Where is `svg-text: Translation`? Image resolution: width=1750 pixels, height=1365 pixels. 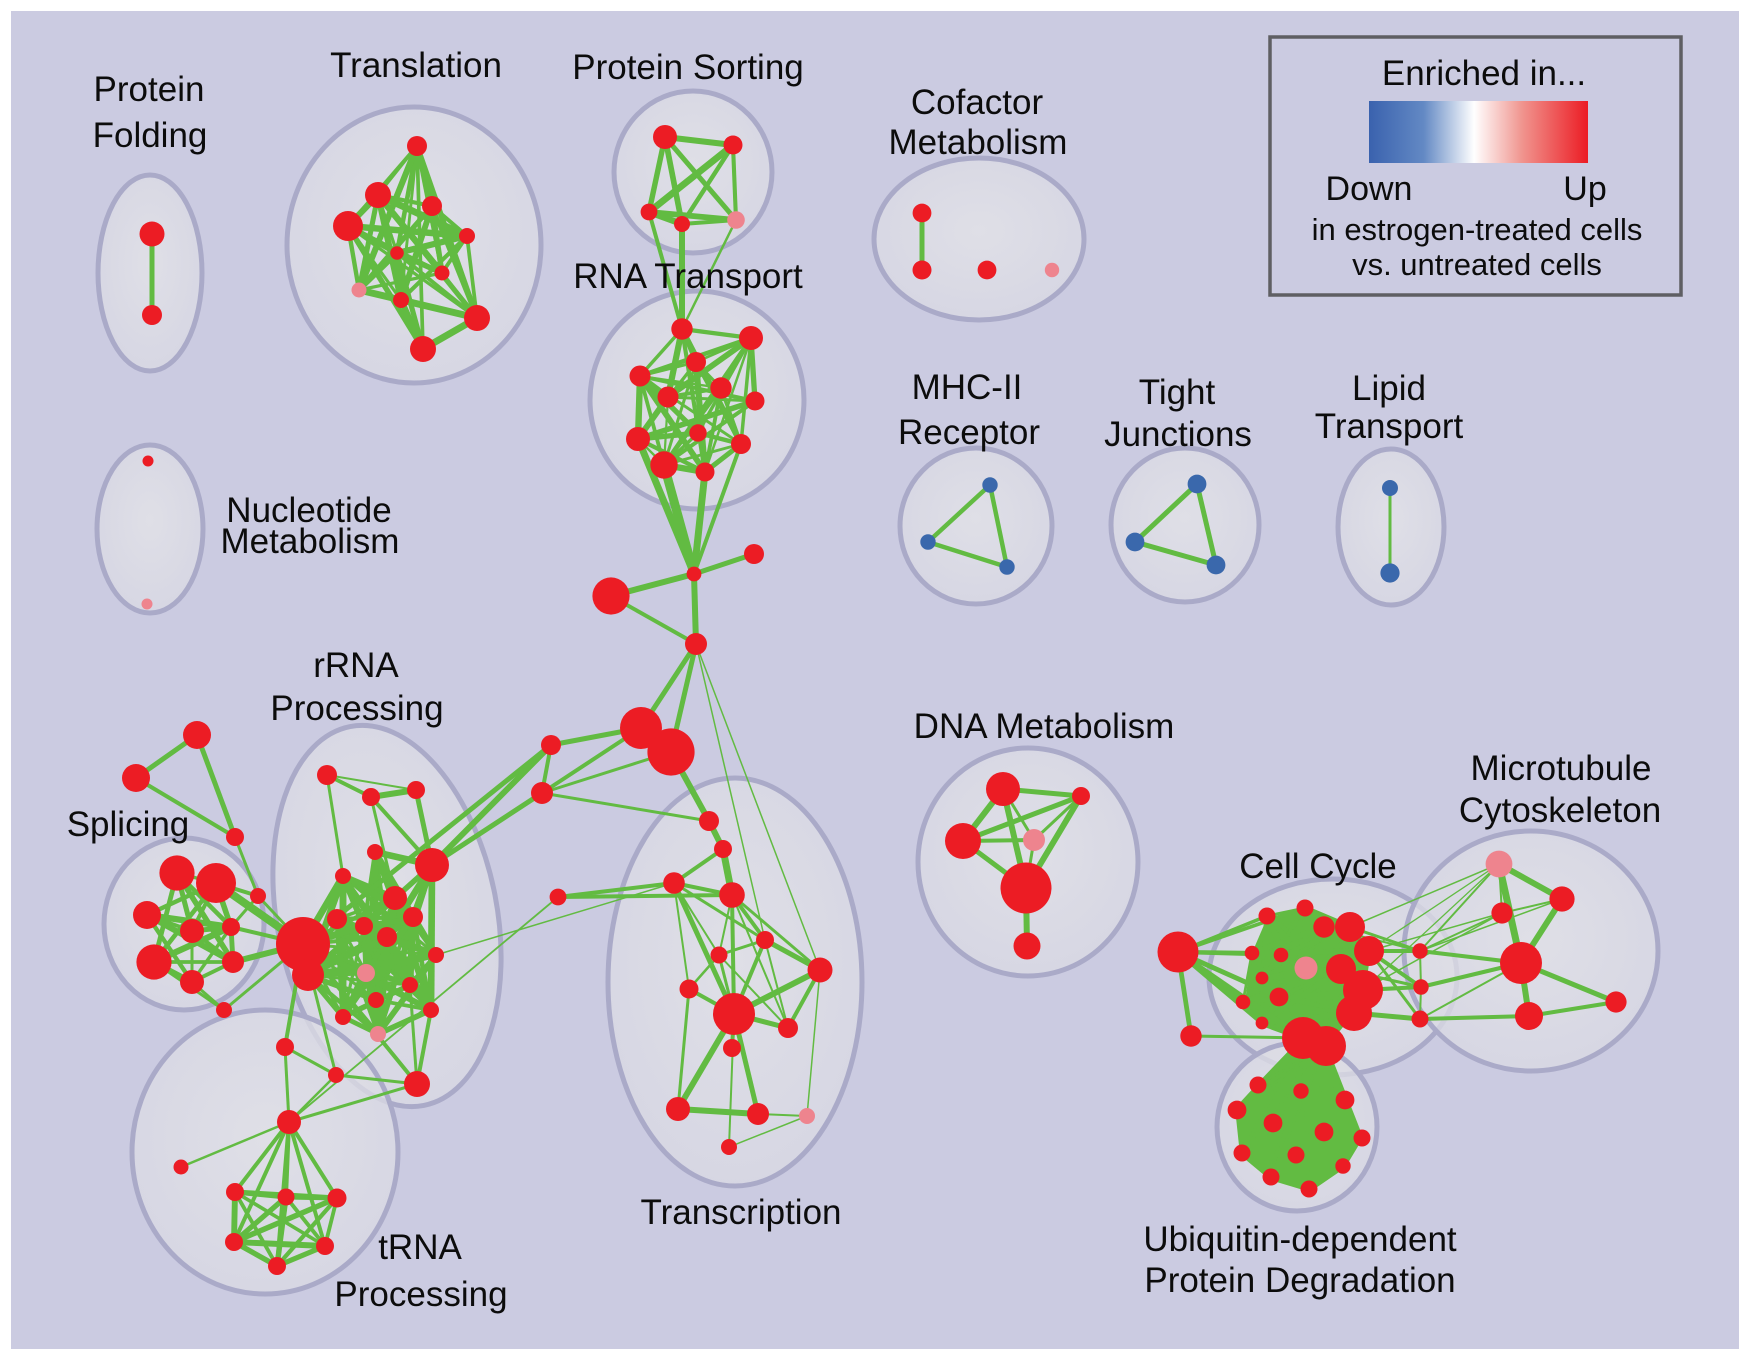
svg-text: Translation is located at coordinates (416, 65).